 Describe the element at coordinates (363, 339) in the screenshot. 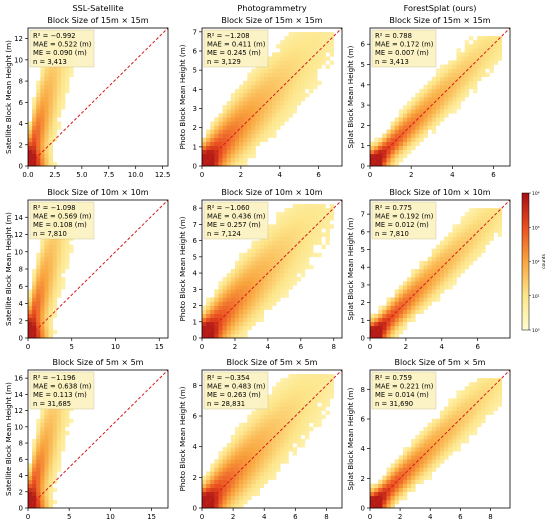

I see `y-tick-label: 0` at that location.